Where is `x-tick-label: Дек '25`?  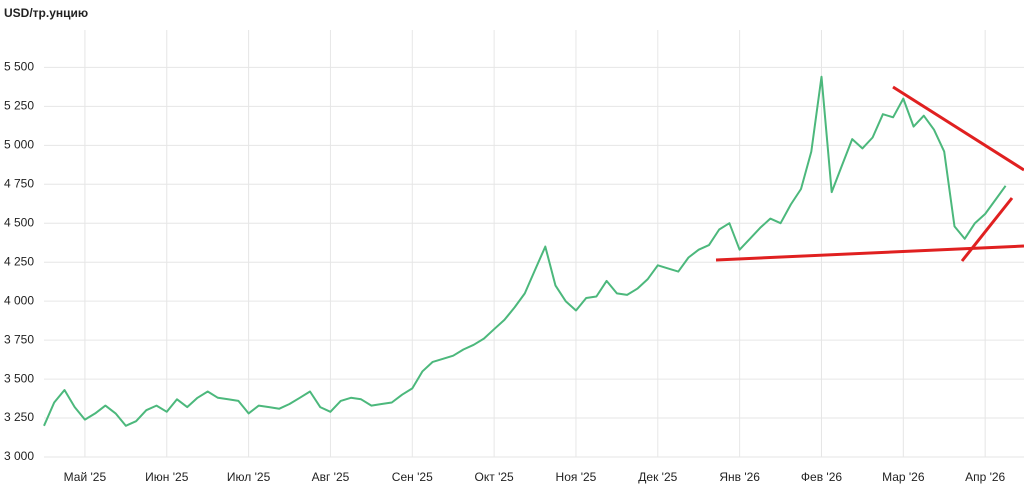
x-tick-label: Дек '25 is located at coordinates (657, 477).